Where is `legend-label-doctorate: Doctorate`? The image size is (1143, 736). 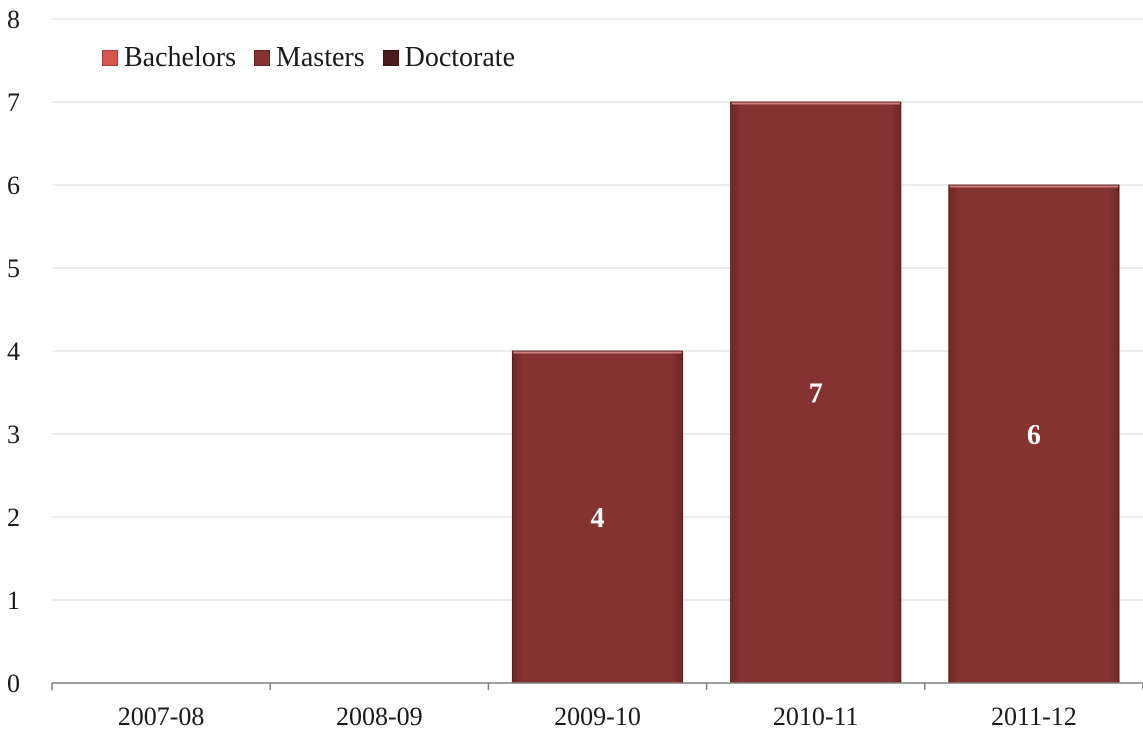
legend-label-doctorate: Doctorate is located at coordinates (460, 57).